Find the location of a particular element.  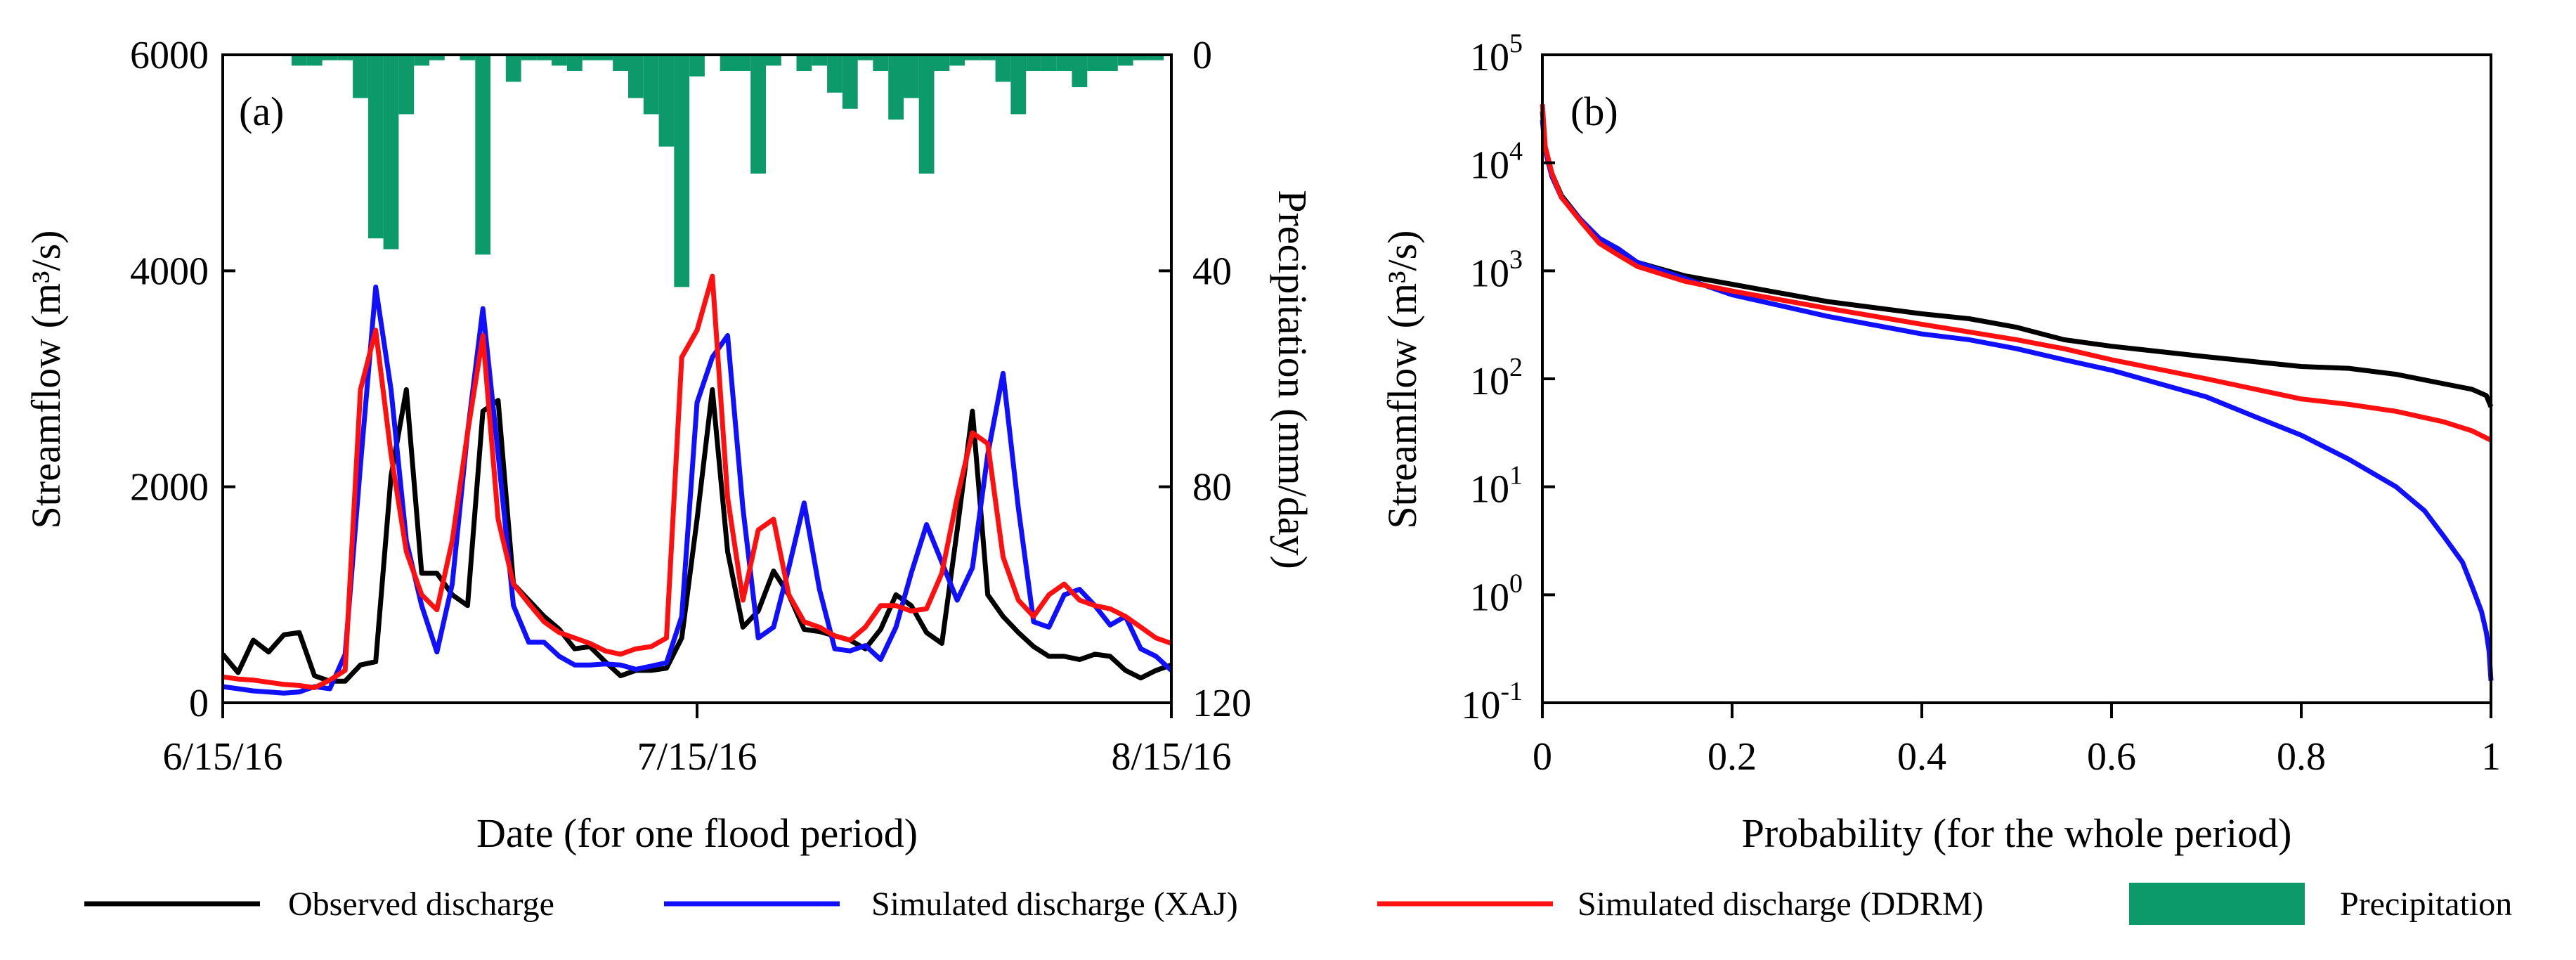

panel-a-label: (a) is located at coordinates (261, 111).